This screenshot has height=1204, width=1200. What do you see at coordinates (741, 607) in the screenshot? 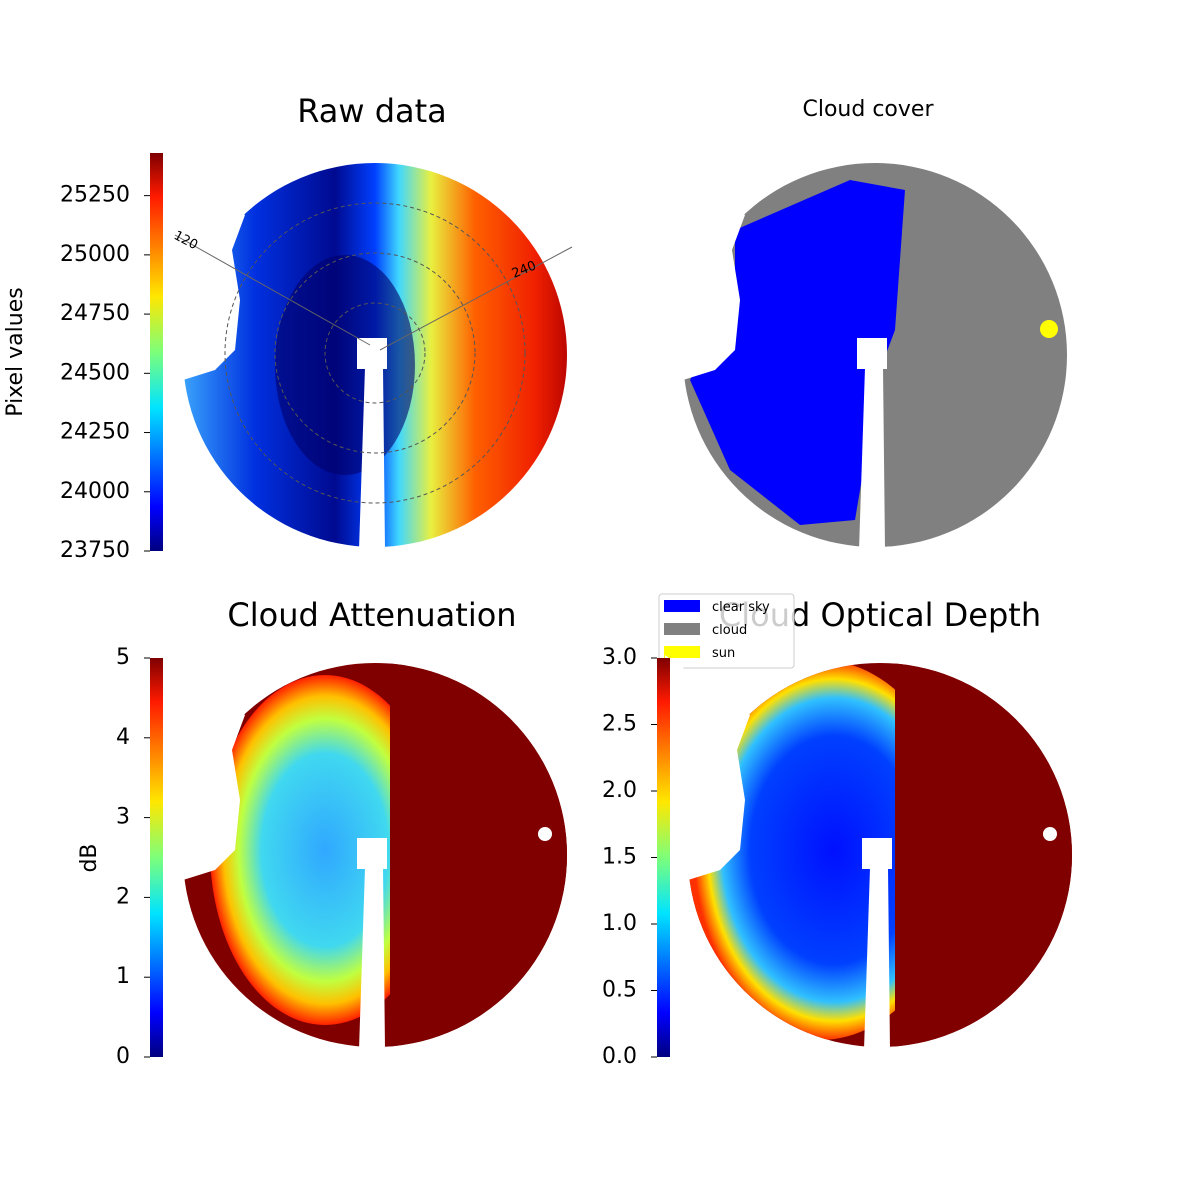
I see `legend-label: clear sky` at bounding box center [741, 607].